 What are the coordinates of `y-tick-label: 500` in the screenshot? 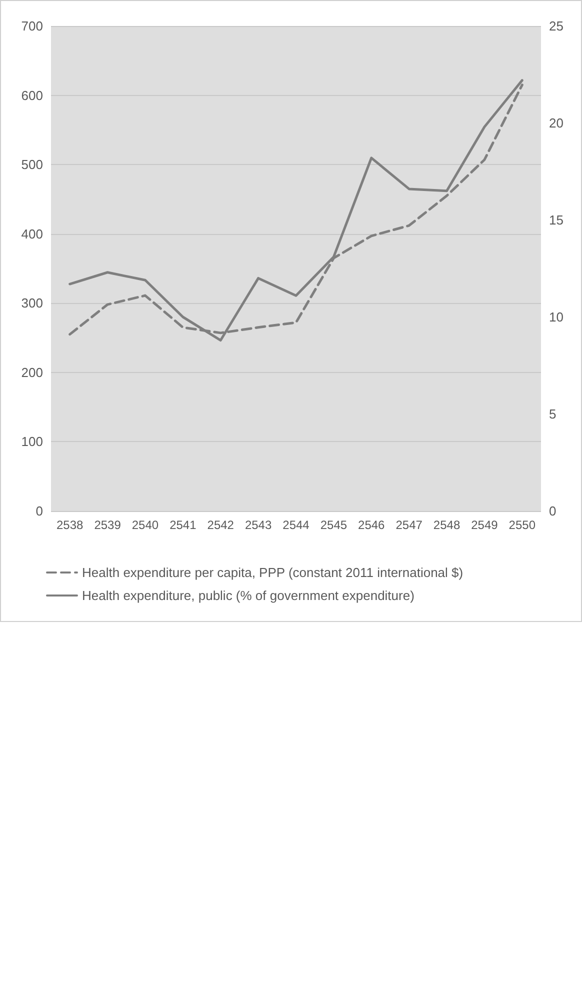 It's located at (32, 164).